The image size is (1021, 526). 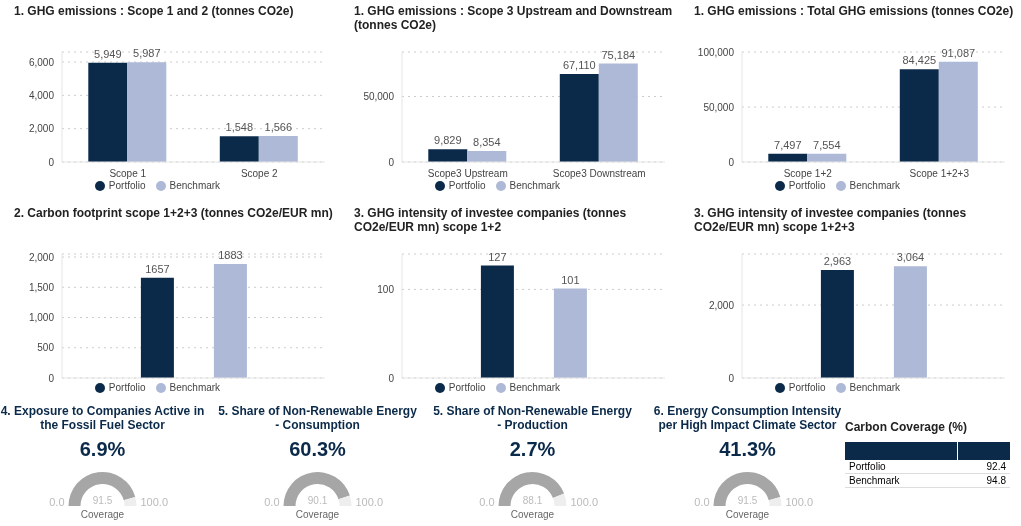 What do you see at coordinates (867, 467) in the screenshot?
I see `category-label: Portfolio` at bounding box center [867, 467].